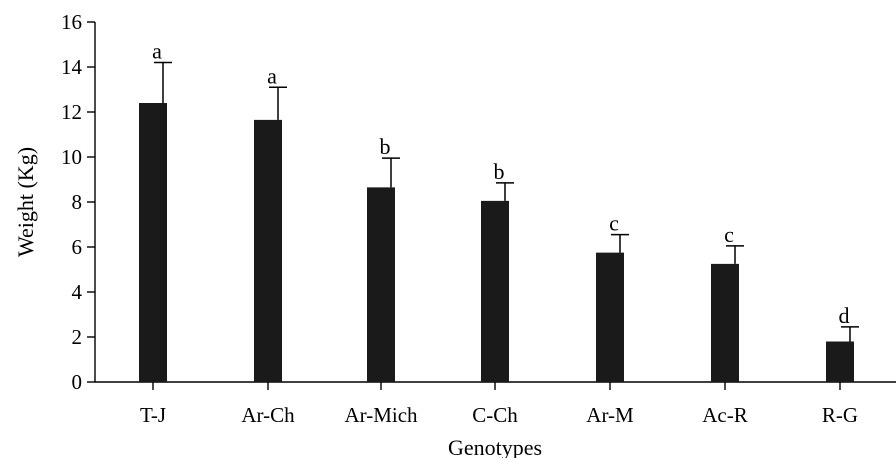 The height and width of the screenshot is (458, 896). What do you see at coordinates (25, 202) in the screenshot?
I see `y-axis-title: Weight (Kg)` at bounding box center [25, 202].